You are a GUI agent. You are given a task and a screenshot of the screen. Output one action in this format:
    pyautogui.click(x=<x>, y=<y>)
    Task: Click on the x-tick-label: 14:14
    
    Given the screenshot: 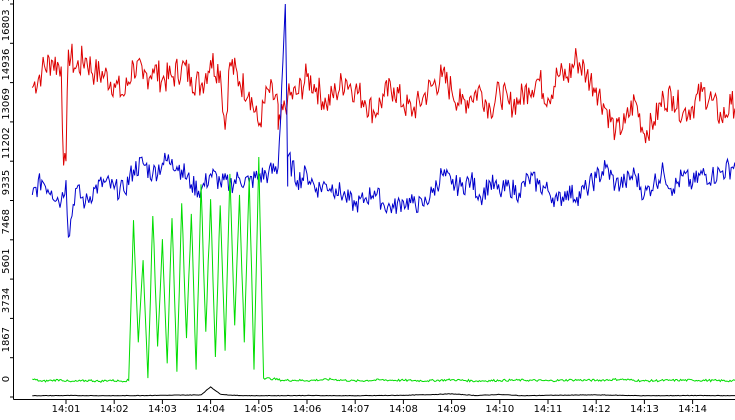 What is the action you would take?
    pyautogui.click(x=692, y=409)
    